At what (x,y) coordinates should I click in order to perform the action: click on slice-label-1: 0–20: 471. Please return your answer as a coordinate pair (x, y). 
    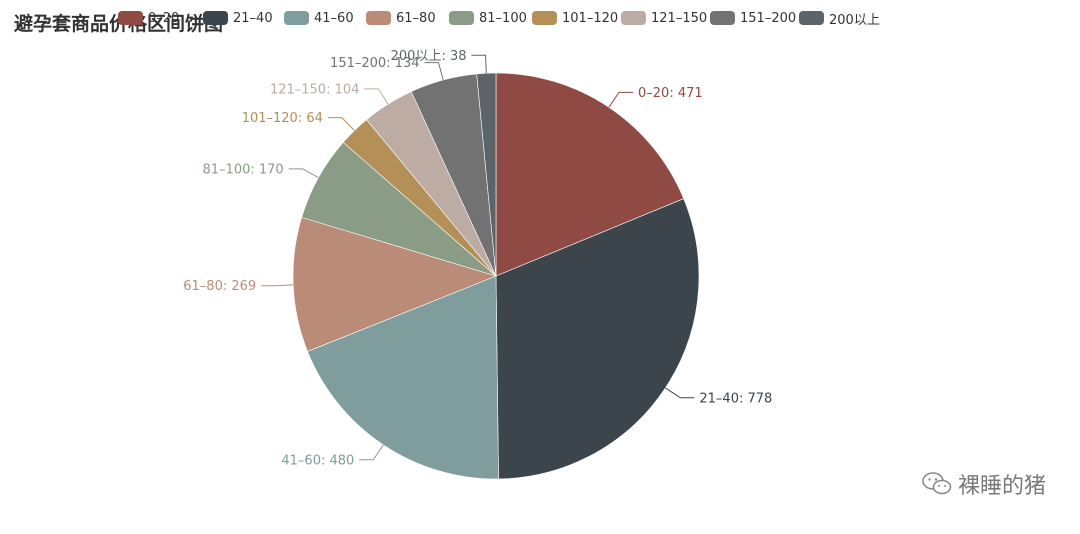
    Looking at the image, I should click on (670, 93).